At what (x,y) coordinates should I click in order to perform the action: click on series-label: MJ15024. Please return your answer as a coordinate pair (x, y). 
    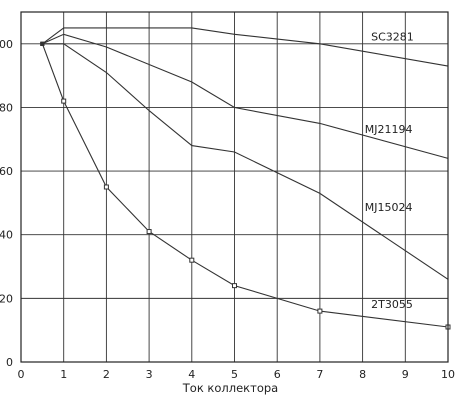
    Looking at the image, I should click on (389, 207).